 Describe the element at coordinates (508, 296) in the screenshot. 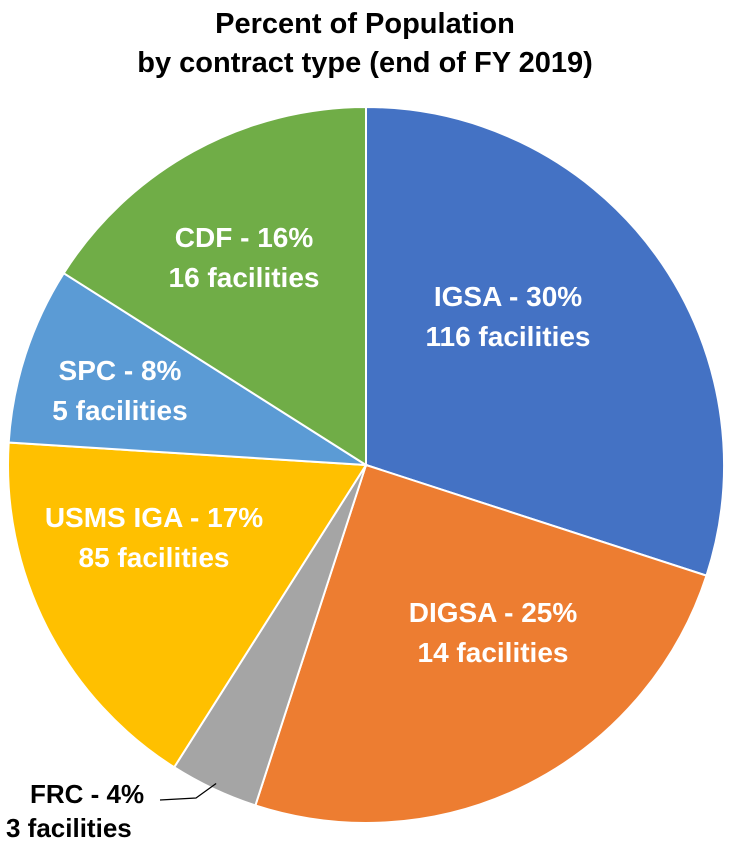

I see `slice-label-igsa: IGSA - 30%` at that location.